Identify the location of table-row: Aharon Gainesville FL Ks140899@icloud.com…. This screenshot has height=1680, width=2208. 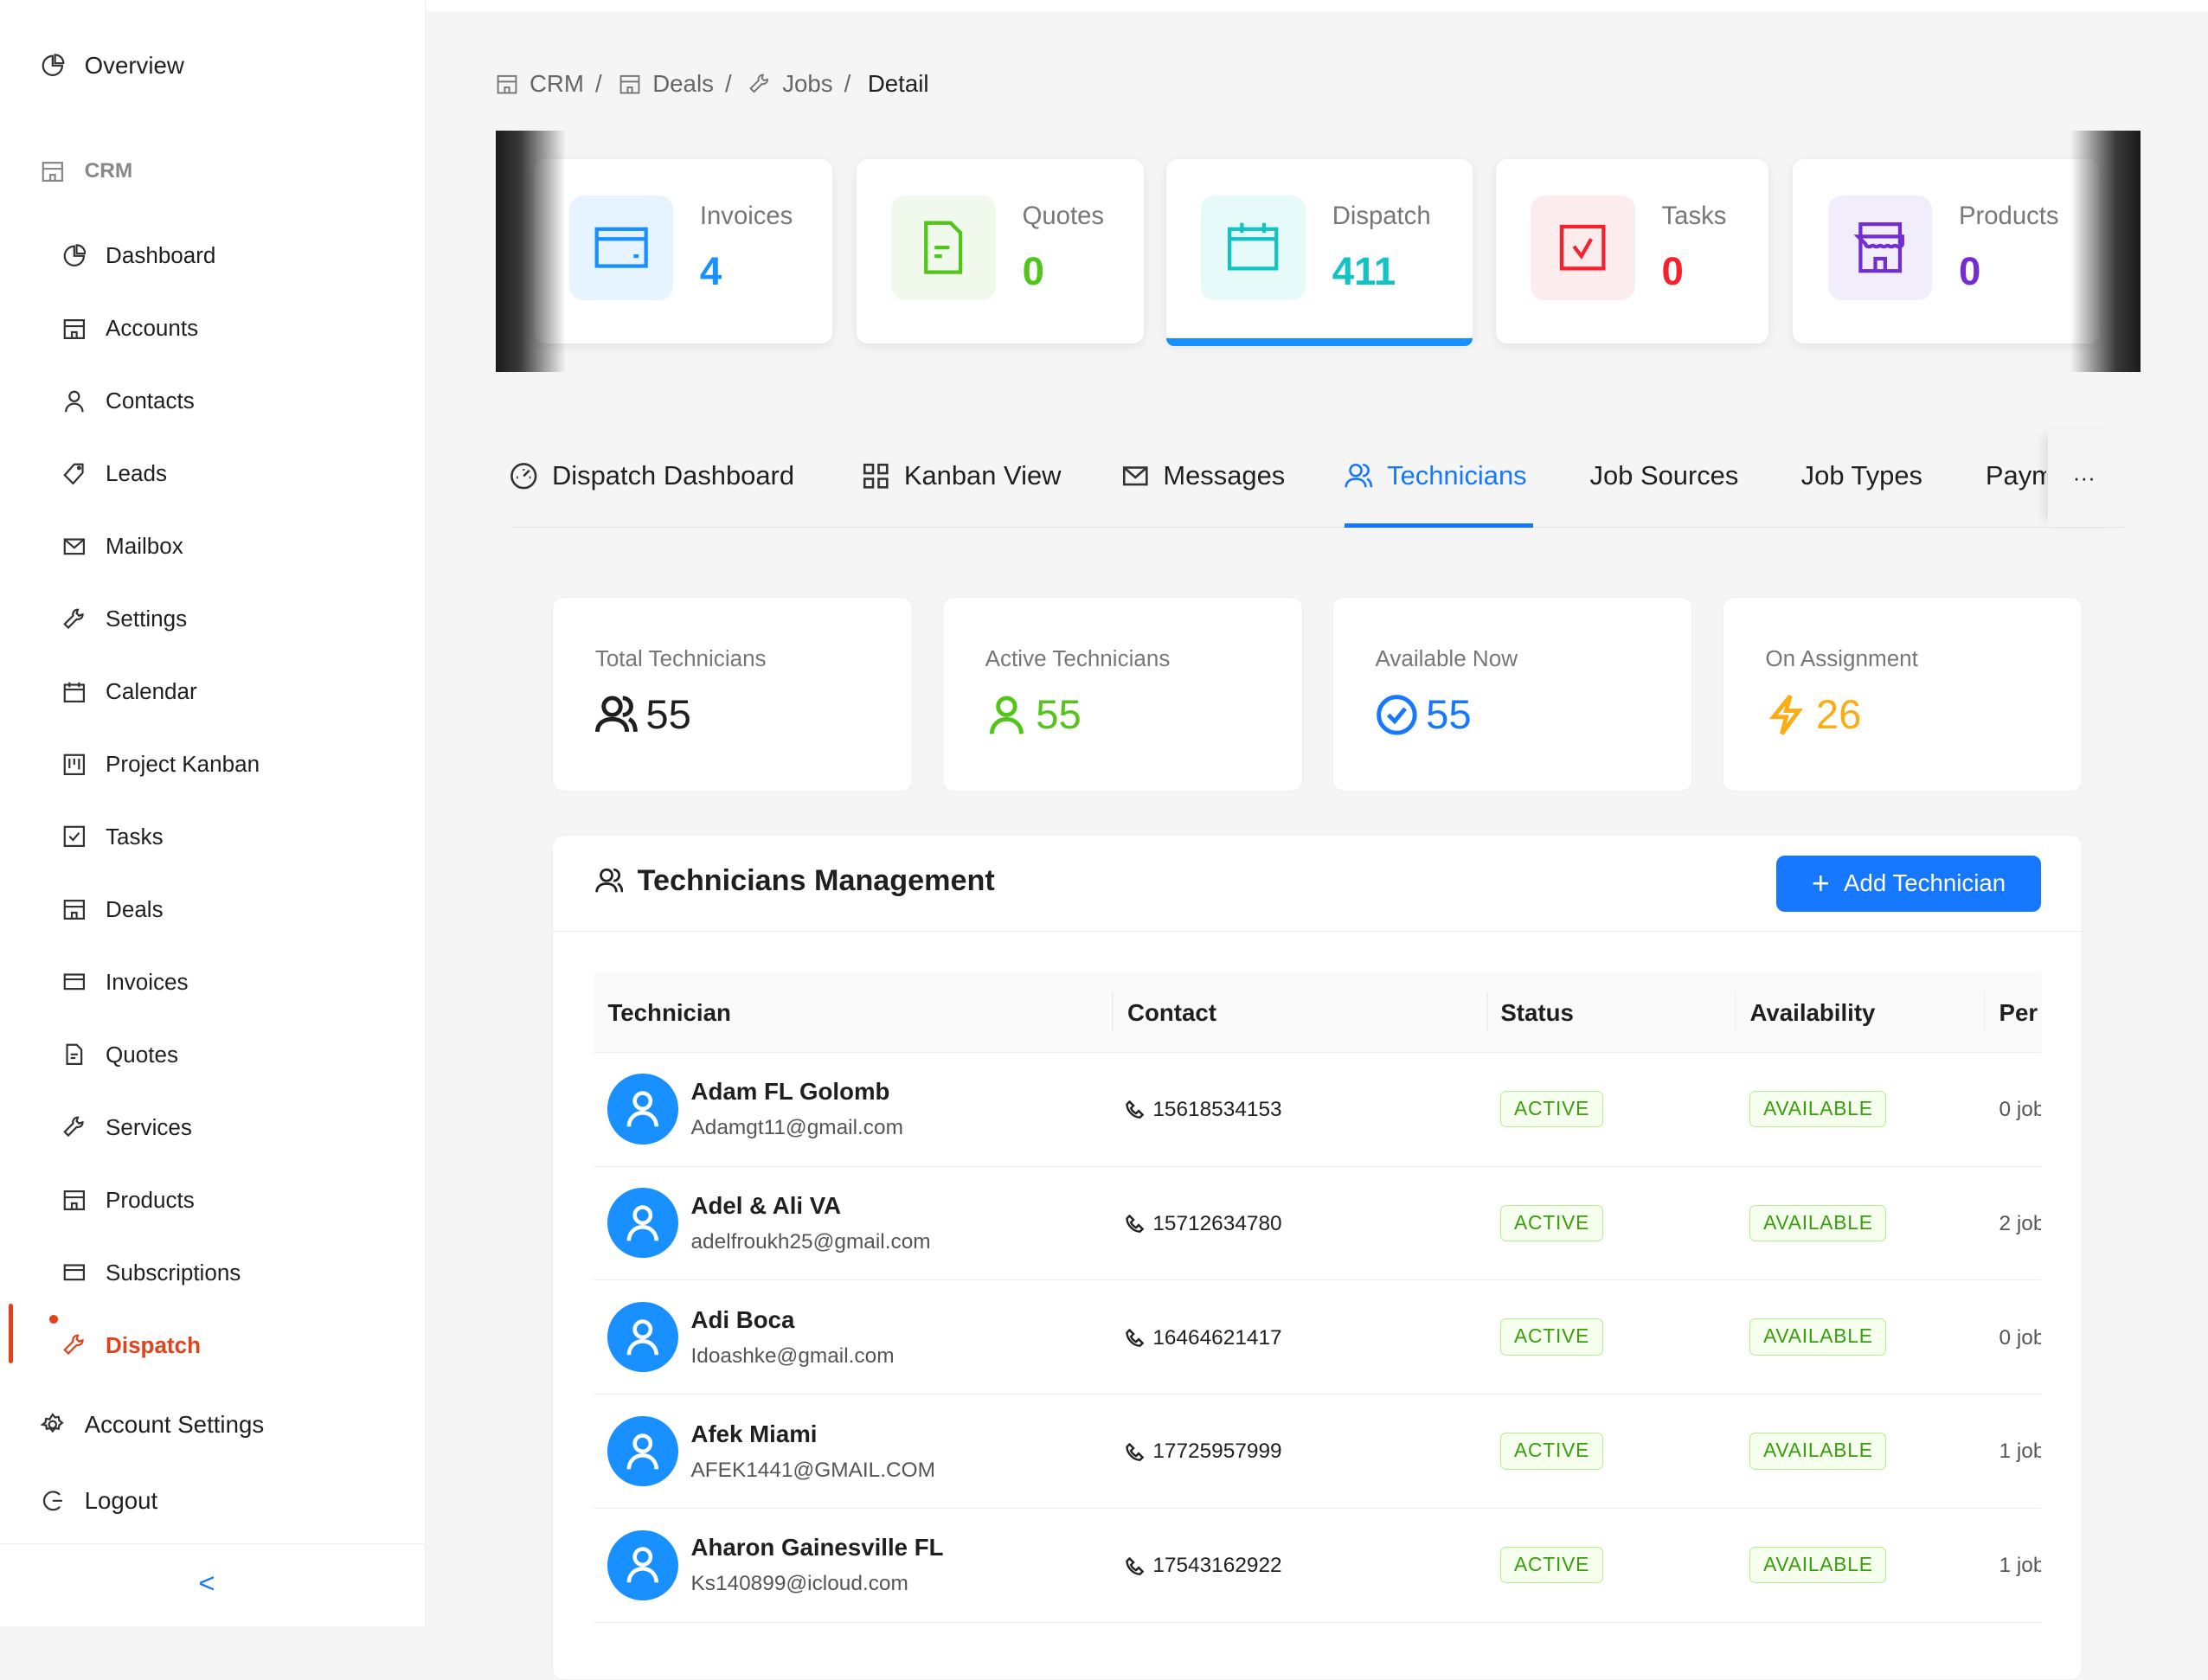
(1318, 1566).